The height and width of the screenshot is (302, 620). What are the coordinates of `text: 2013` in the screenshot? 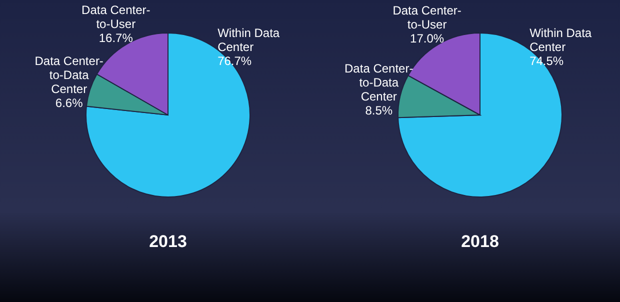 It's located at (168, 241).